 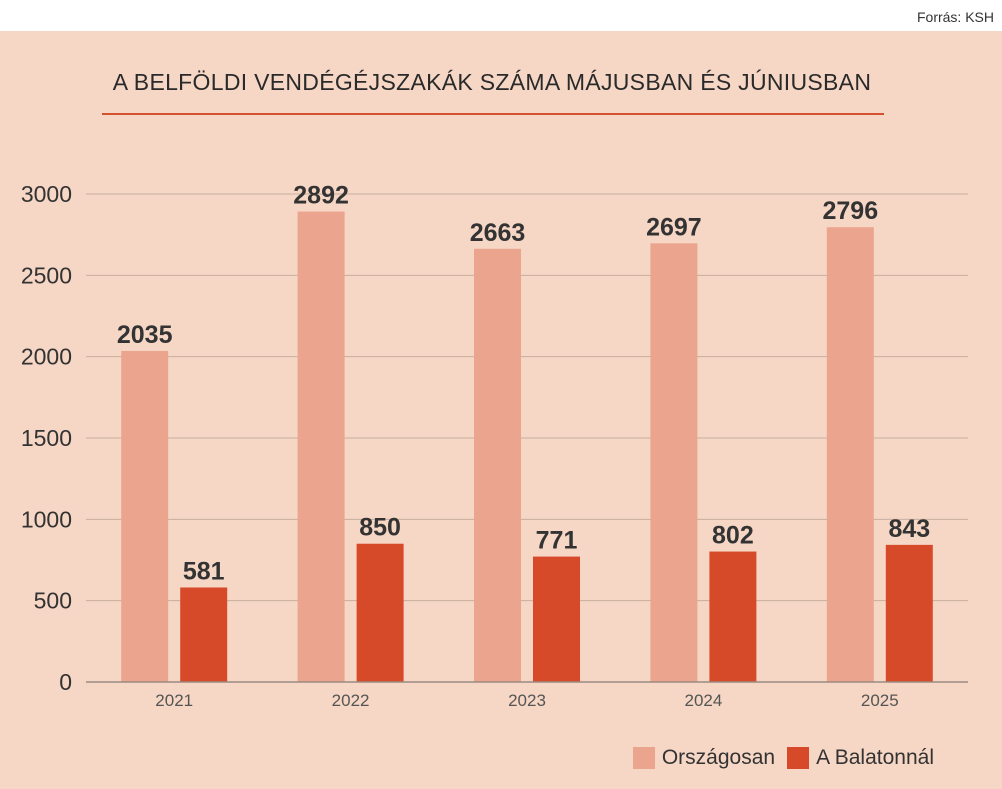 I want to click on legend-label-balatonnal: A Balatonnál, so click(x=875, y=757).